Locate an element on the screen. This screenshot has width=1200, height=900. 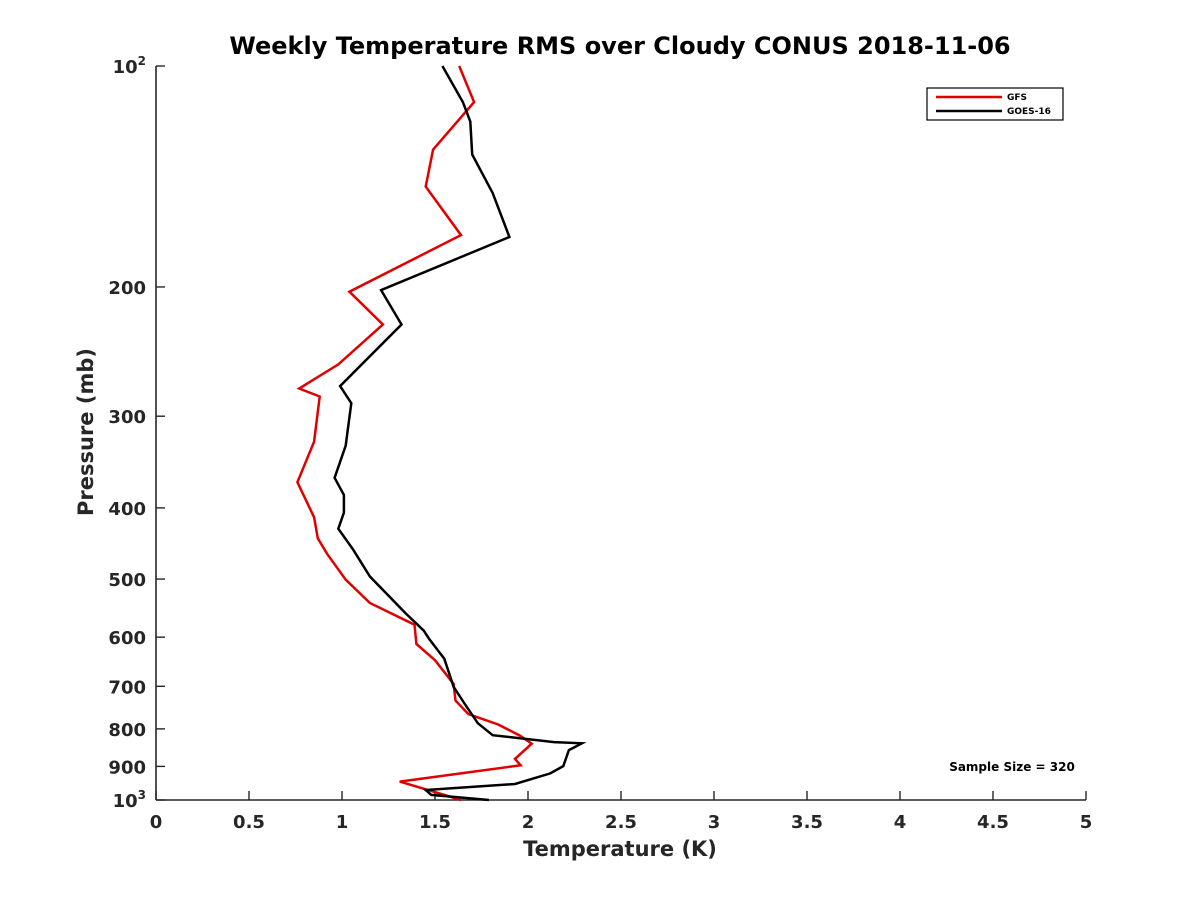
legend: GFS GOES-16 is located at coordinates (995, 104).